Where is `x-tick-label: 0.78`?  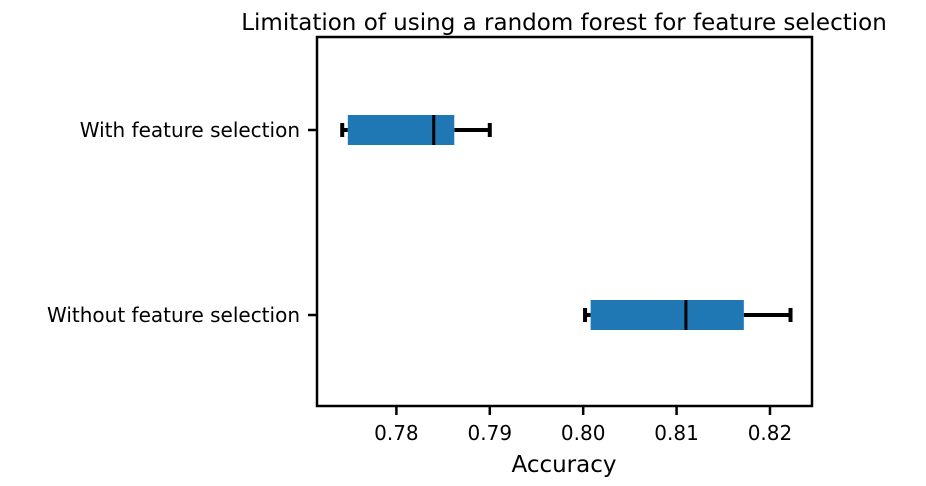 x-tick-label: 0.78 is located at coordinates (396, 433).